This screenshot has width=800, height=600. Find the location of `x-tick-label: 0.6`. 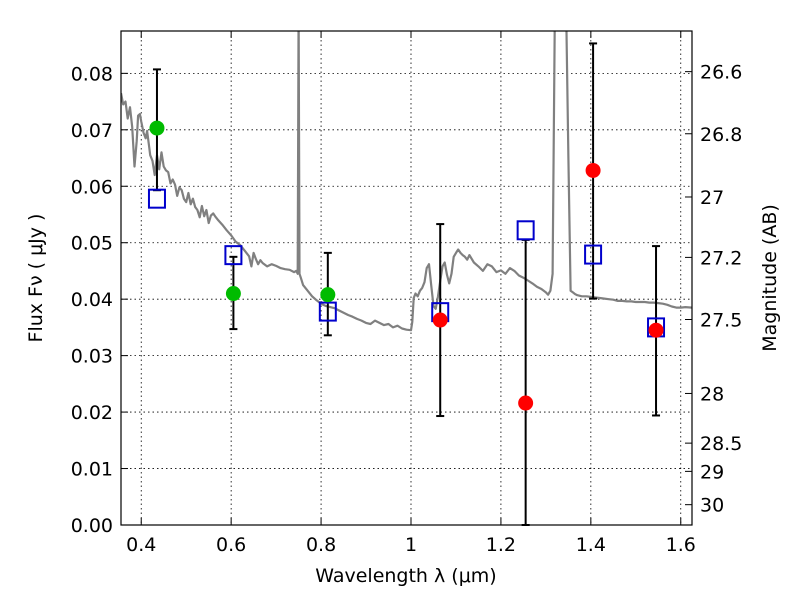

x-tick-label: 0.6 is located at coordinates (231, 545).